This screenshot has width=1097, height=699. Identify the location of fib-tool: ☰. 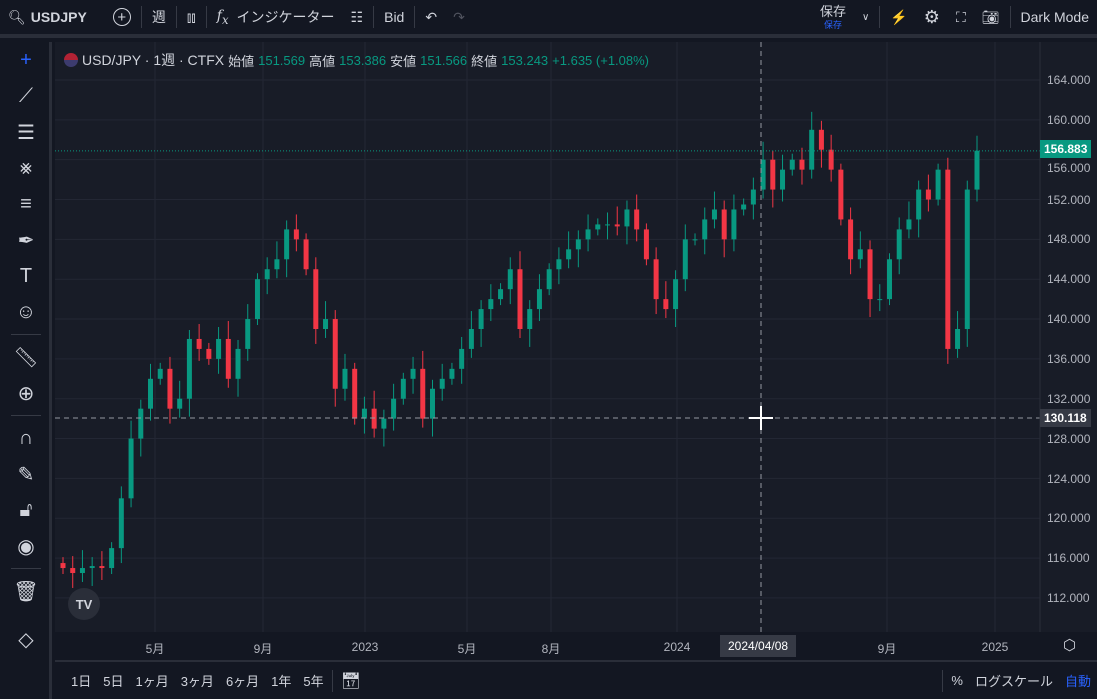
(26, 132).